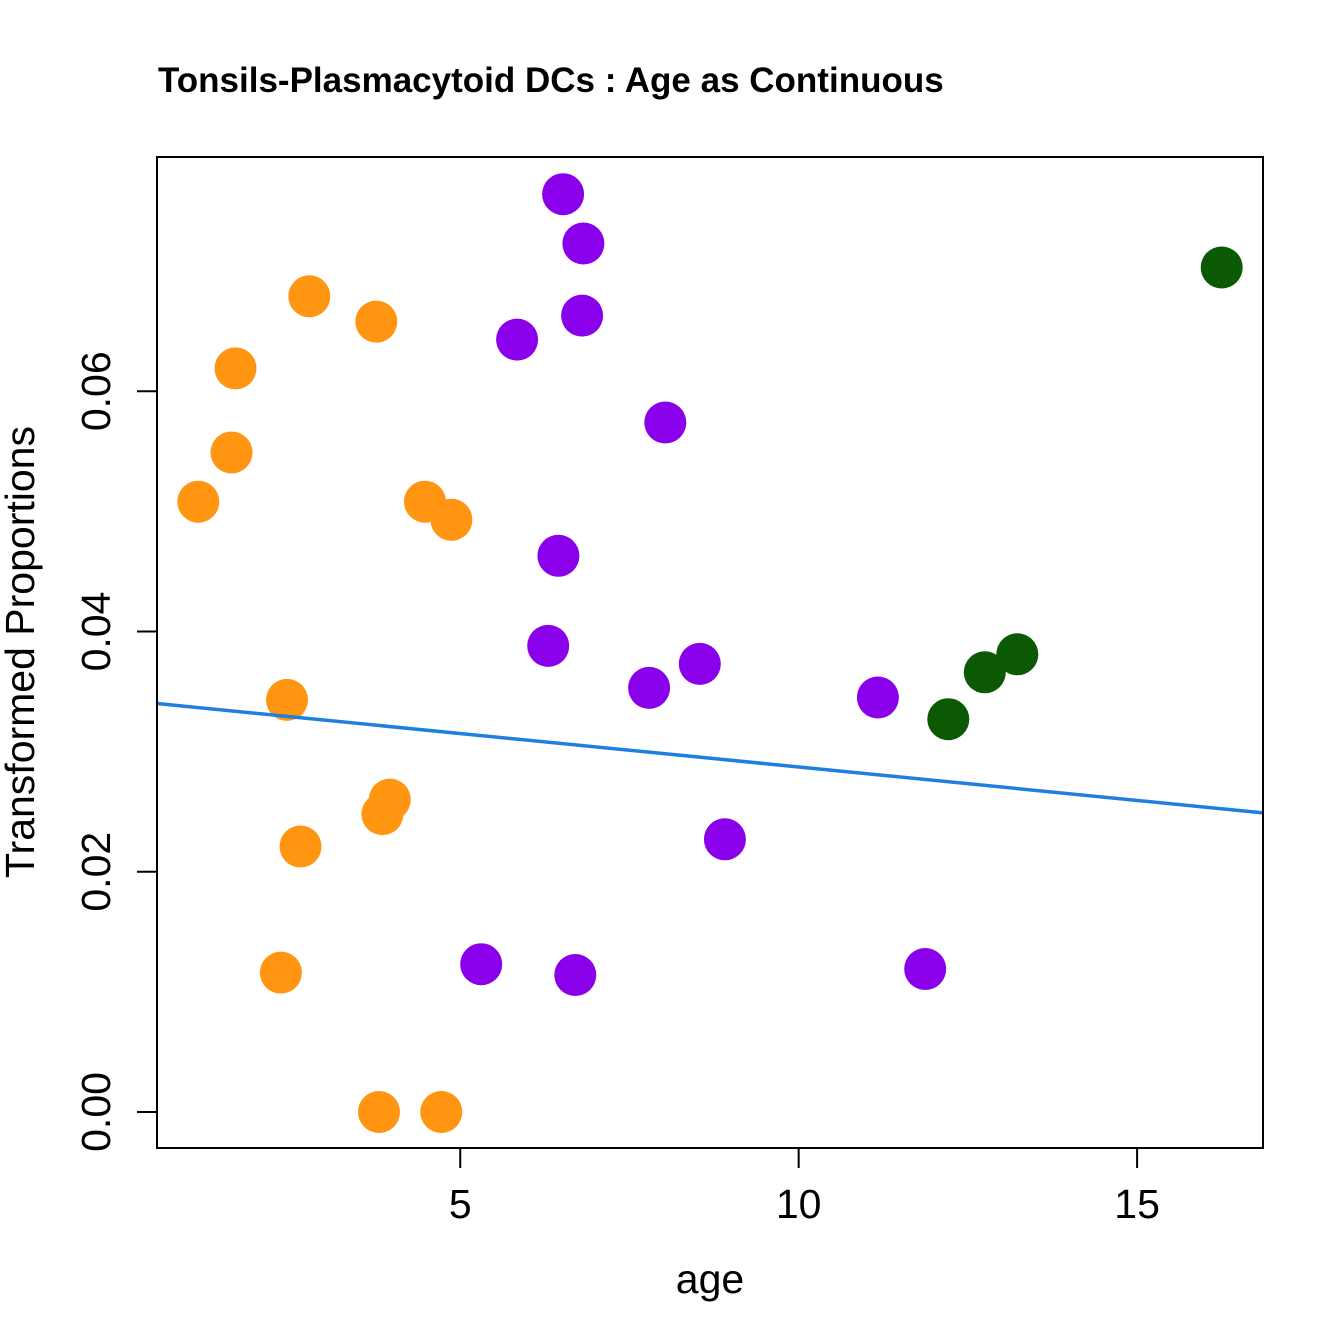 This screenshot has height=1344, width=1344. I want to click on x-axis: 5 10 15, so click(804, 1187).